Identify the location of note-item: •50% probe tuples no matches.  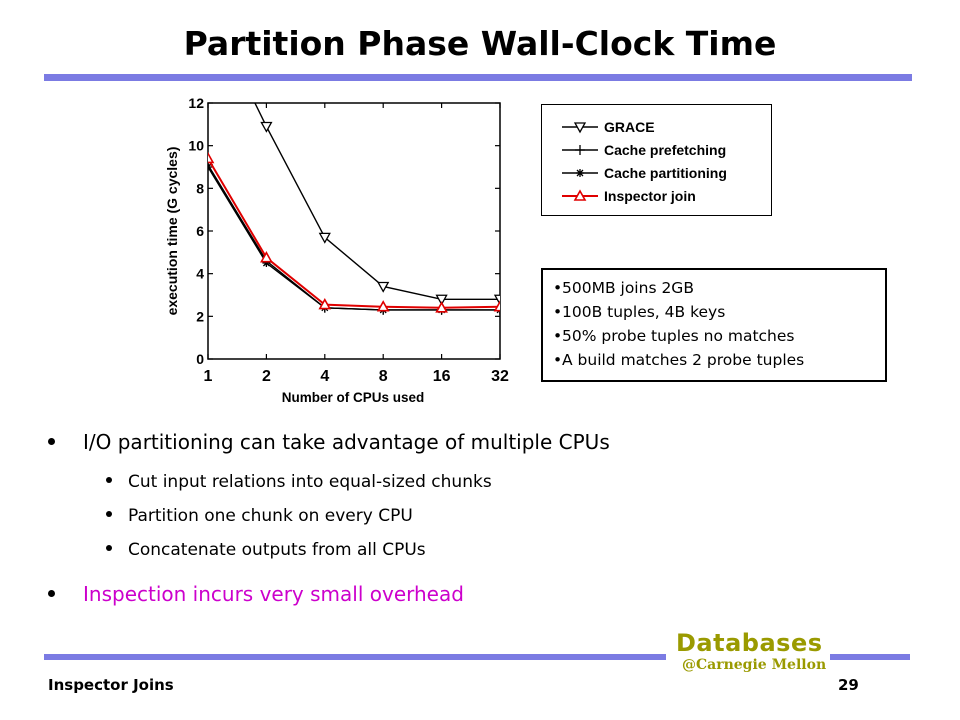
(674, 336).